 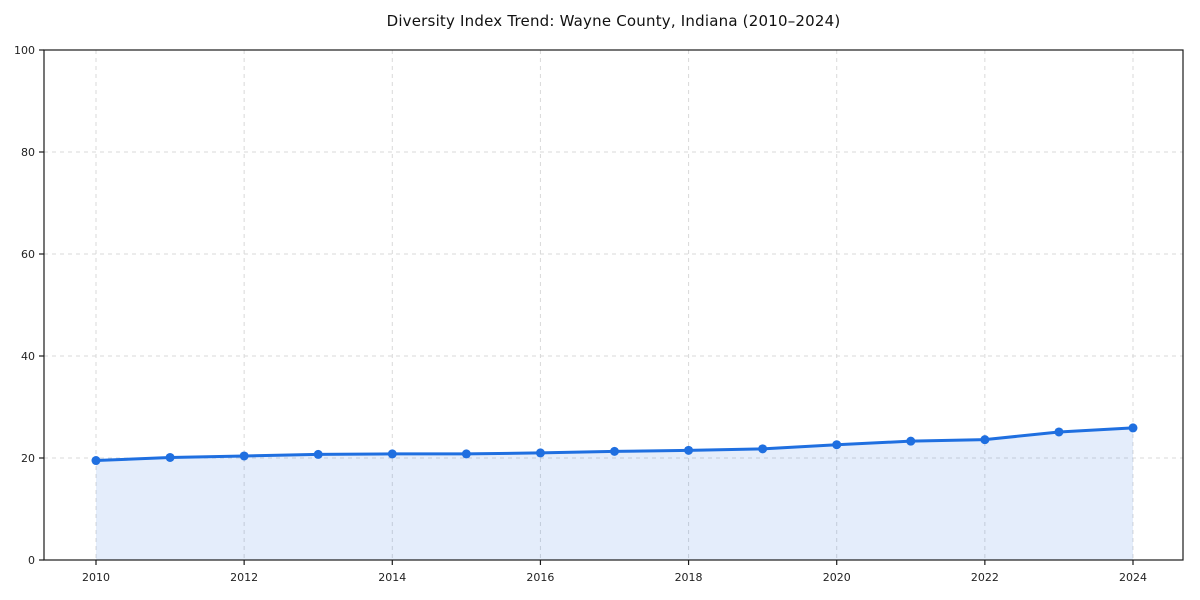 I want to click on data-points, so click(x=614, y=444).